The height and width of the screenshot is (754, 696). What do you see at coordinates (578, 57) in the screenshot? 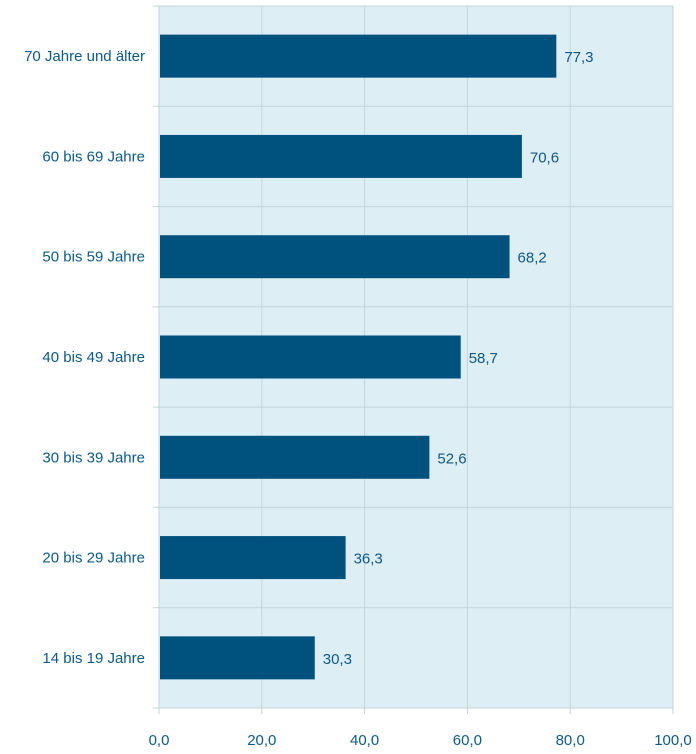
I see `data-label: 77,3` at bounding box center [578, 57].